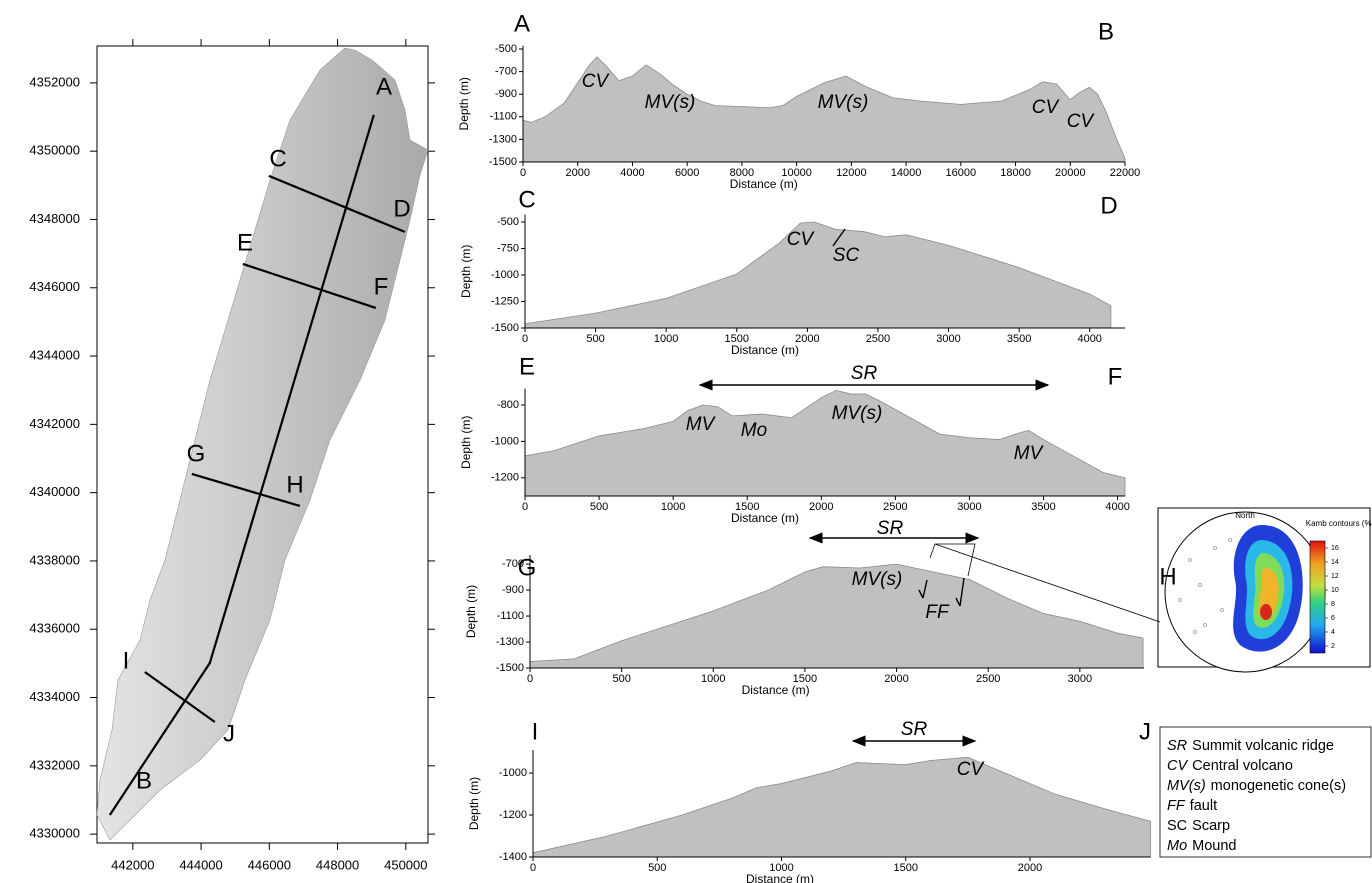  Describe the element at coordinates (384, 86) in the screenshot. I see `profile-label: A` at that location.